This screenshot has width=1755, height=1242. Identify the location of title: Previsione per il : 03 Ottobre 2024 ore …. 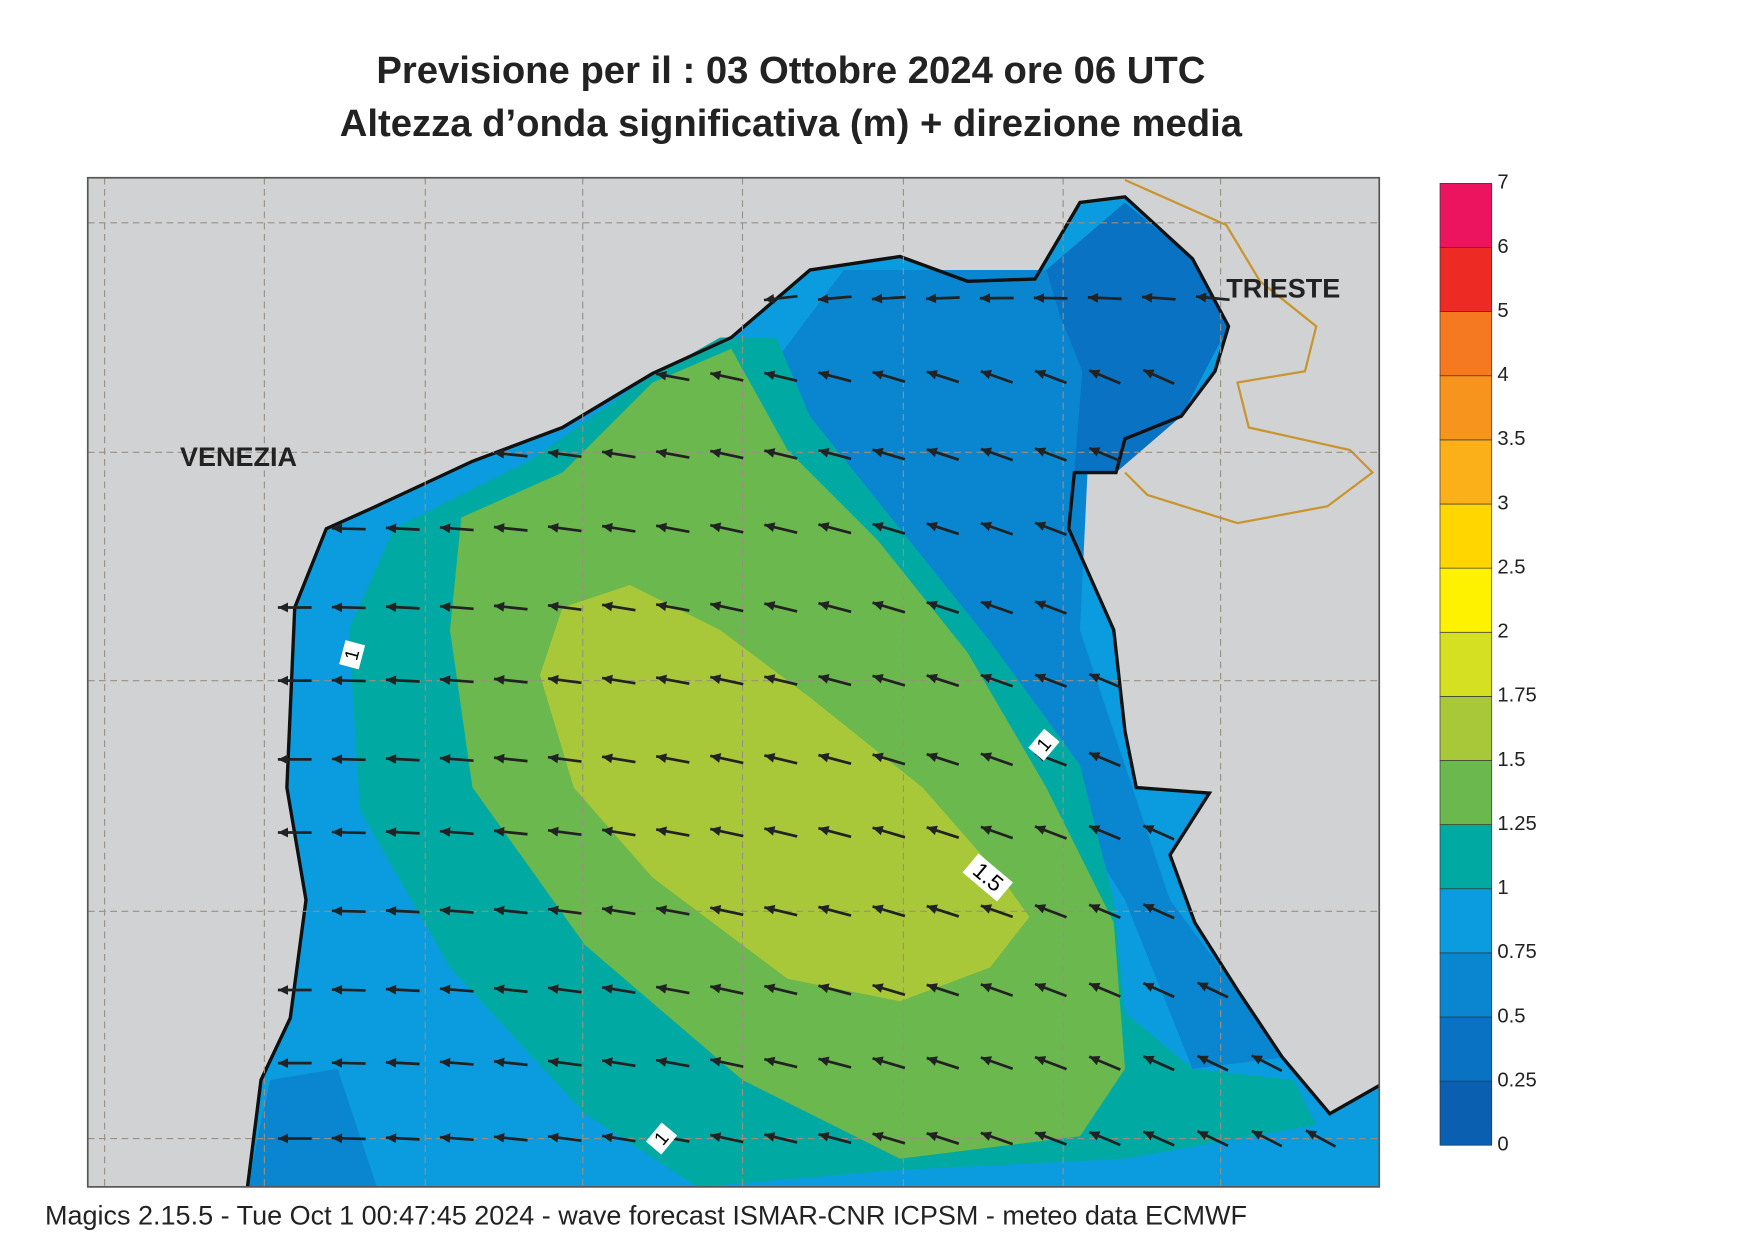
(790, 70).